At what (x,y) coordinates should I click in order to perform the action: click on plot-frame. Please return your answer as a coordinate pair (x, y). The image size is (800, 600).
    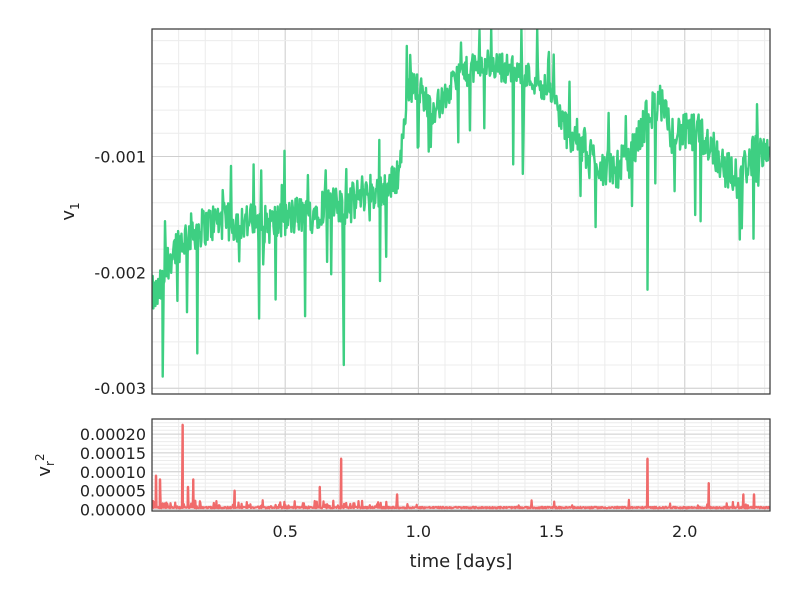
    Looking at the image, I should click on (461, 465).